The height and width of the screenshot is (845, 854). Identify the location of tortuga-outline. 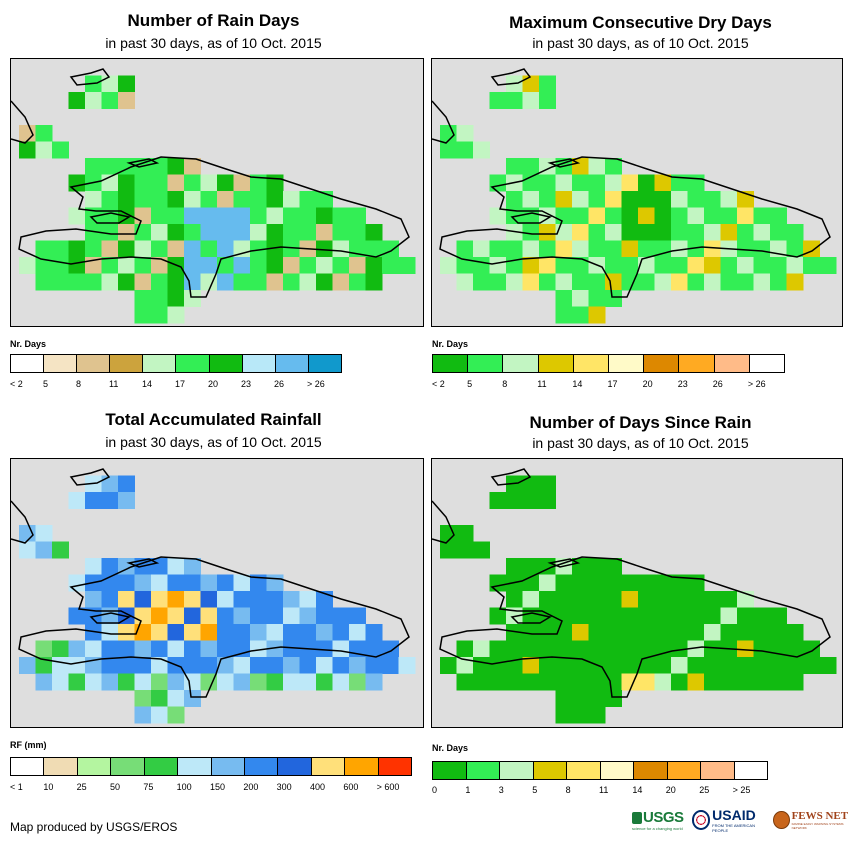
(564, 563).